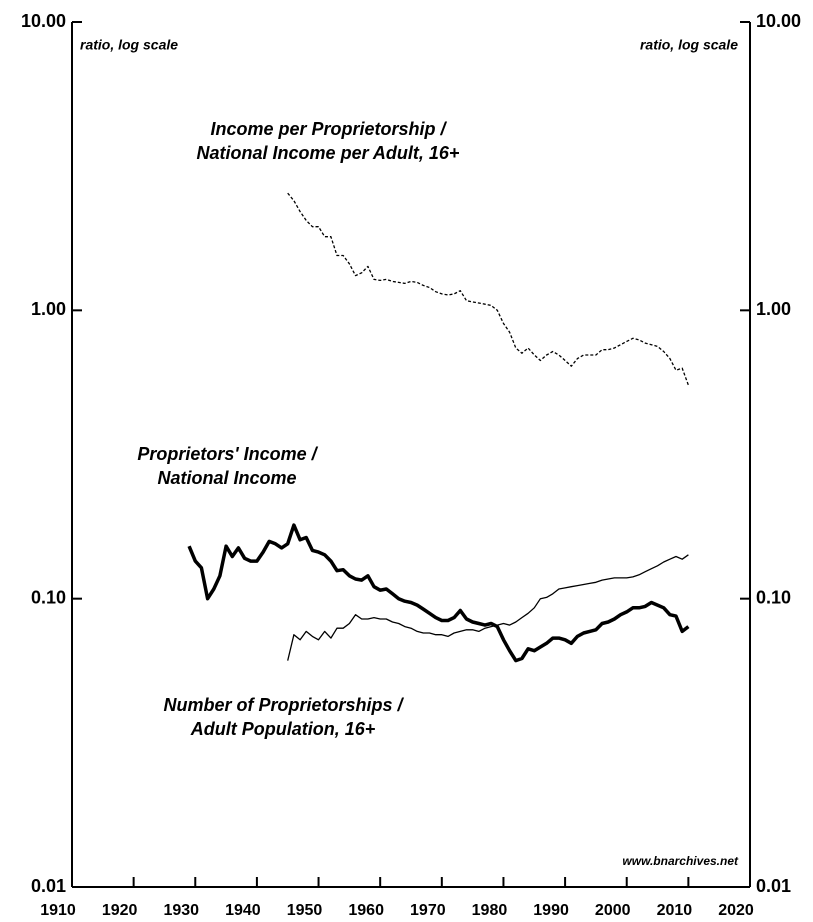 Image resolution: width=813 pixels, height=922 pixels. What do you see at coordinates (181, 910) in the screenshot?
I see `x-tick-label: 1930` at bounding box center [181, 910].